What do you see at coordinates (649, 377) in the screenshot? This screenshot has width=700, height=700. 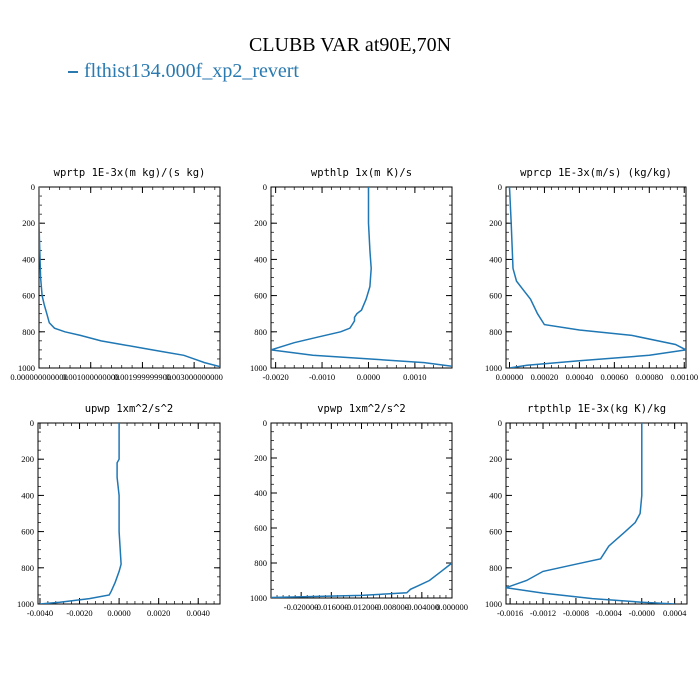 I see `x-tick-label: 0.00080` at bounding box center [649, 377].